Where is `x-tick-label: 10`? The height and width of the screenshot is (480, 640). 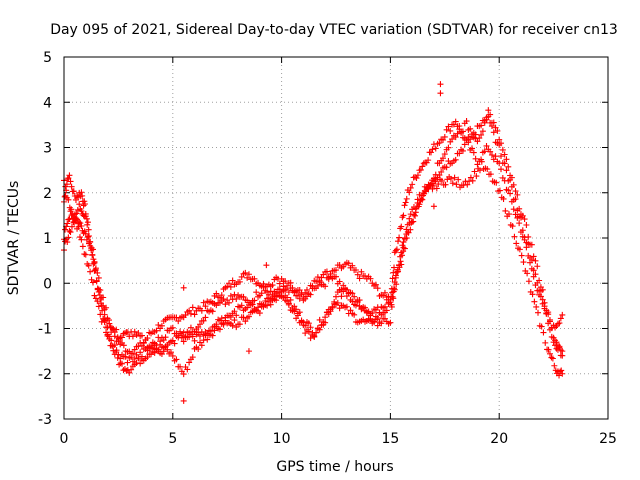
x-tick-label: 10 is located at coordinates (282, 439).